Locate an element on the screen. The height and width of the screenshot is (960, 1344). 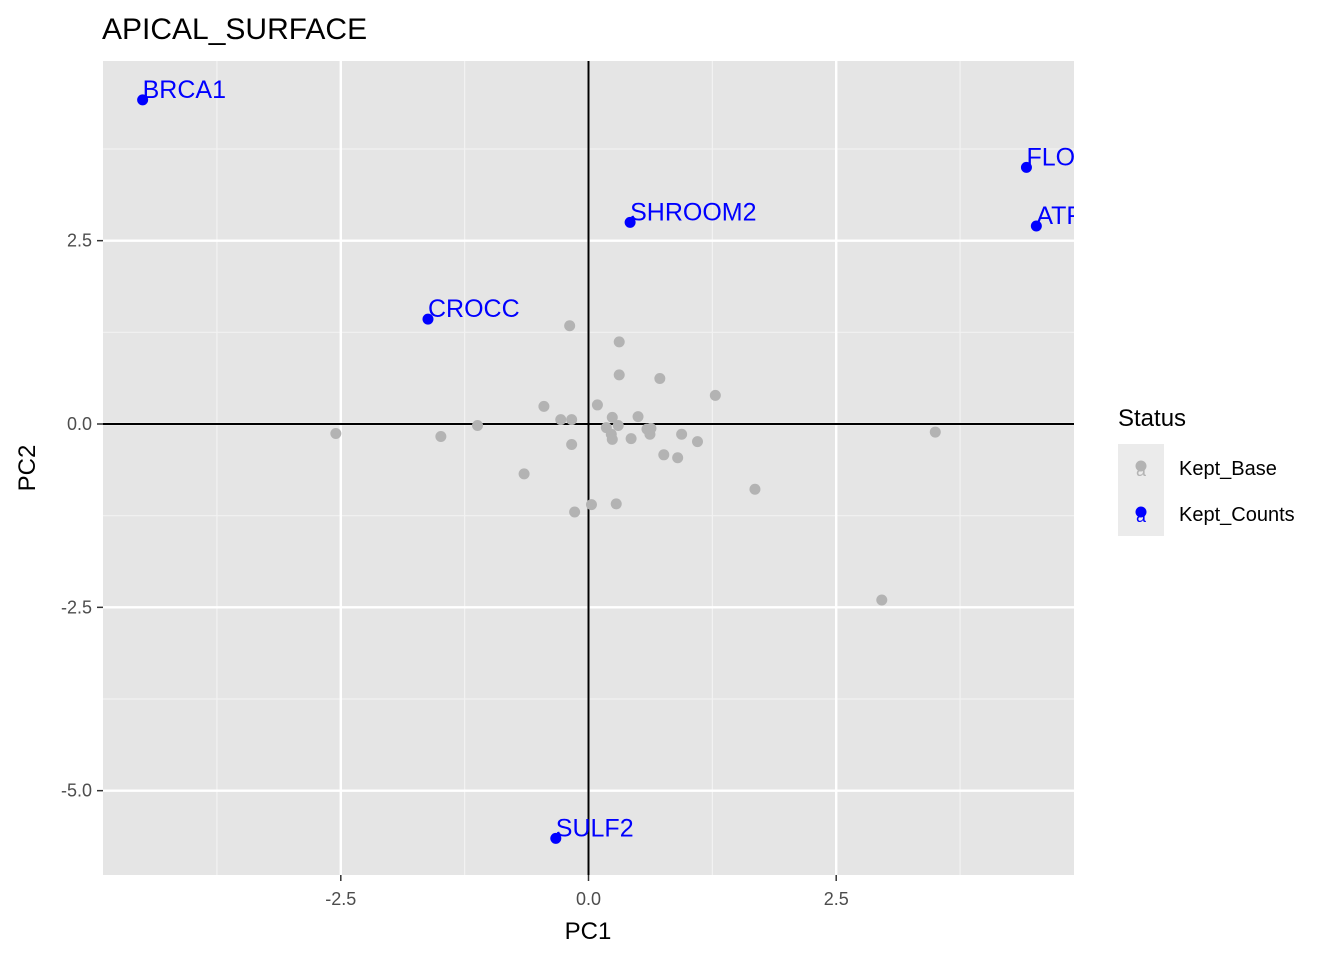
legend-title: Status is located at coordinates (1152, 418).